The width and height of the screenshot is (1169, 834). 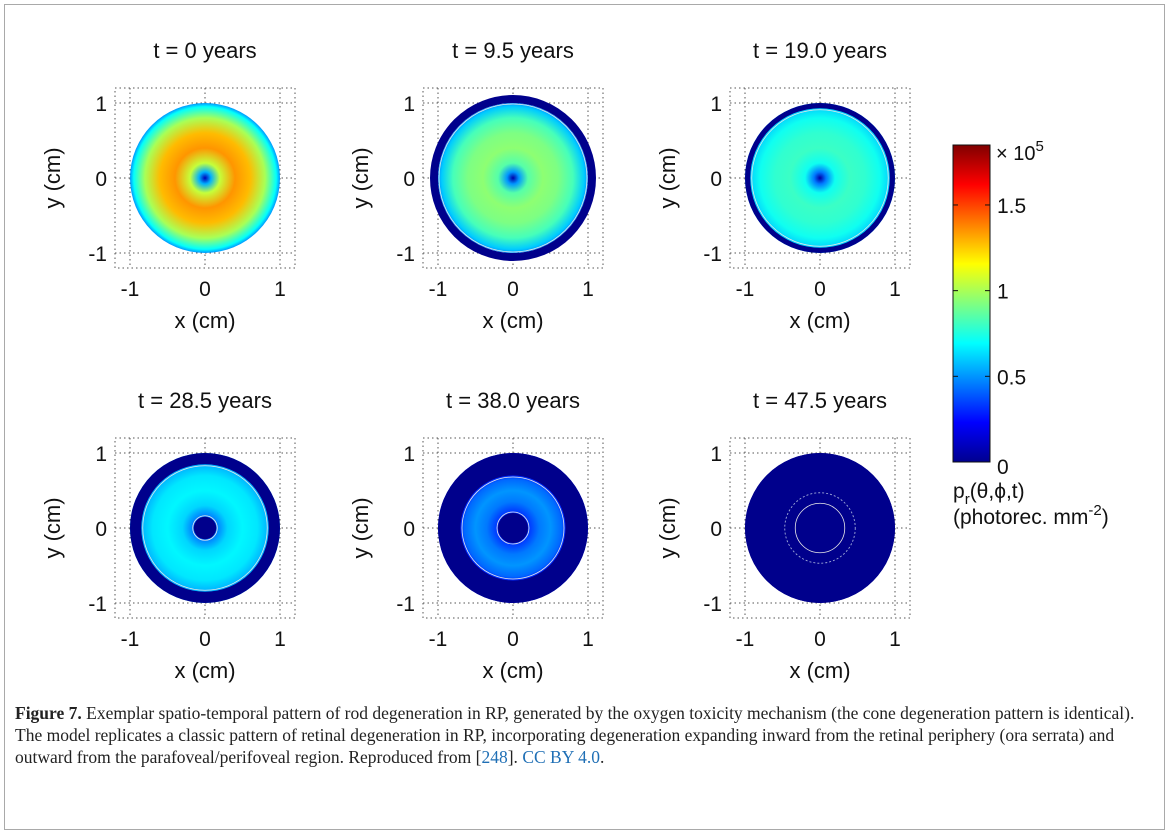 I want to click on panel-1: t = 0 years -1 0 1 1 0 -1 x (cm) y (cm), so click(x=168, y=185).